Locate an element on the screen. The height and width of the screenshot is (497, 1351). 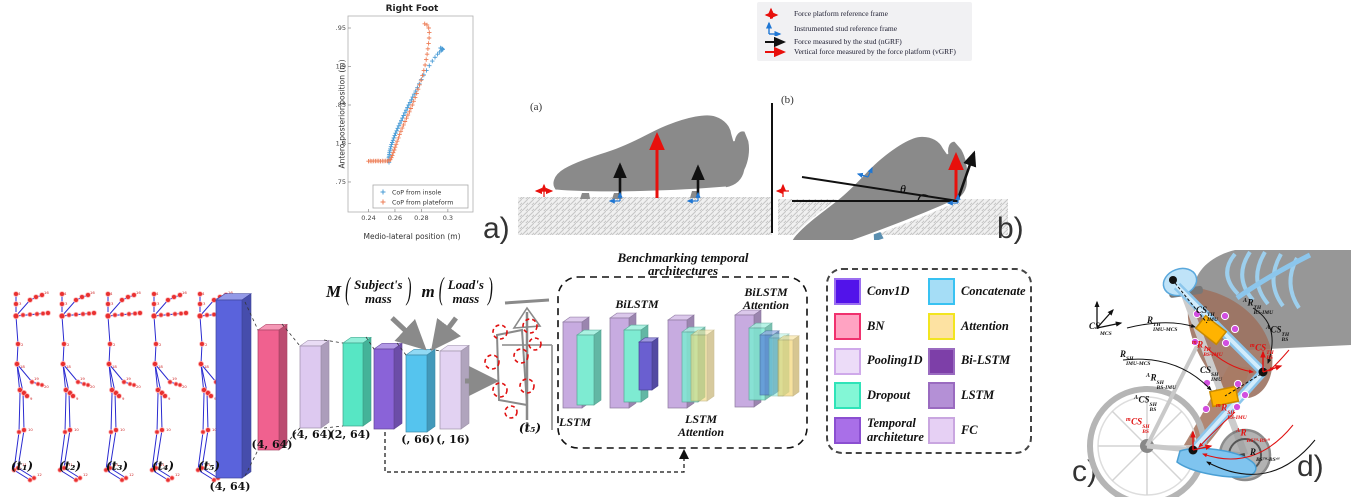
bike is located at coordinates (1179, 391).